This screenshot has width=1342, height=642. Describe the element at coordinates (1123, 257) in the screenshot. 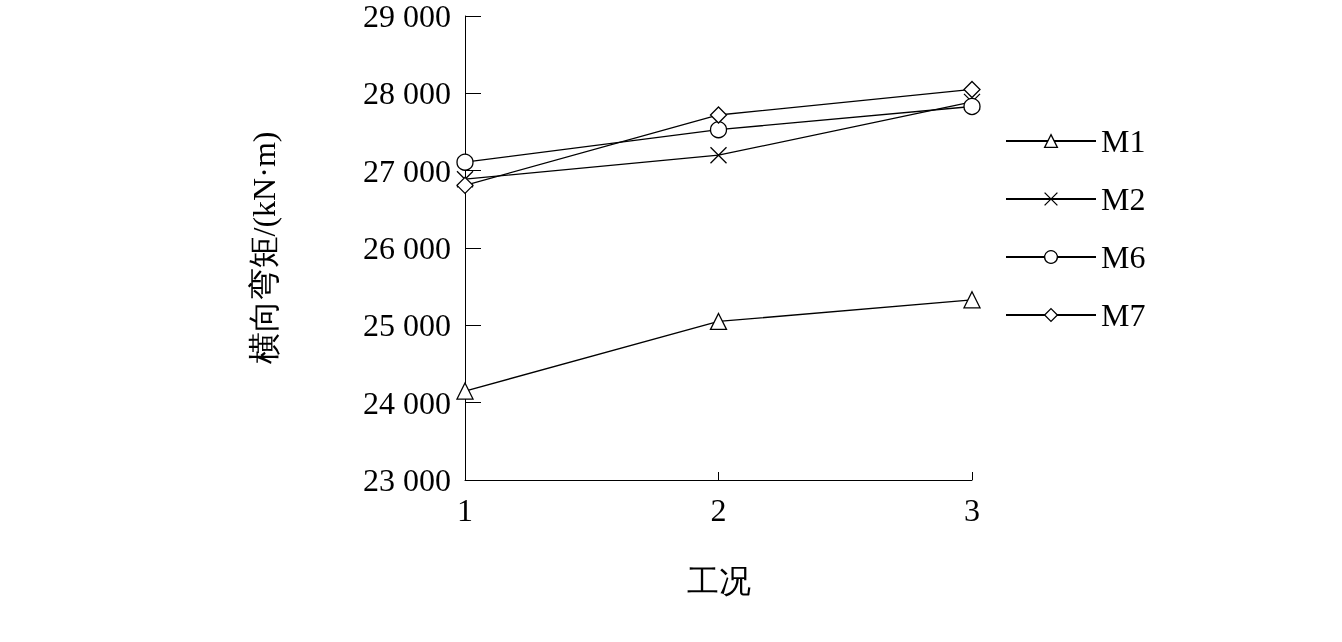

I see `legend-label: M6` at that location.